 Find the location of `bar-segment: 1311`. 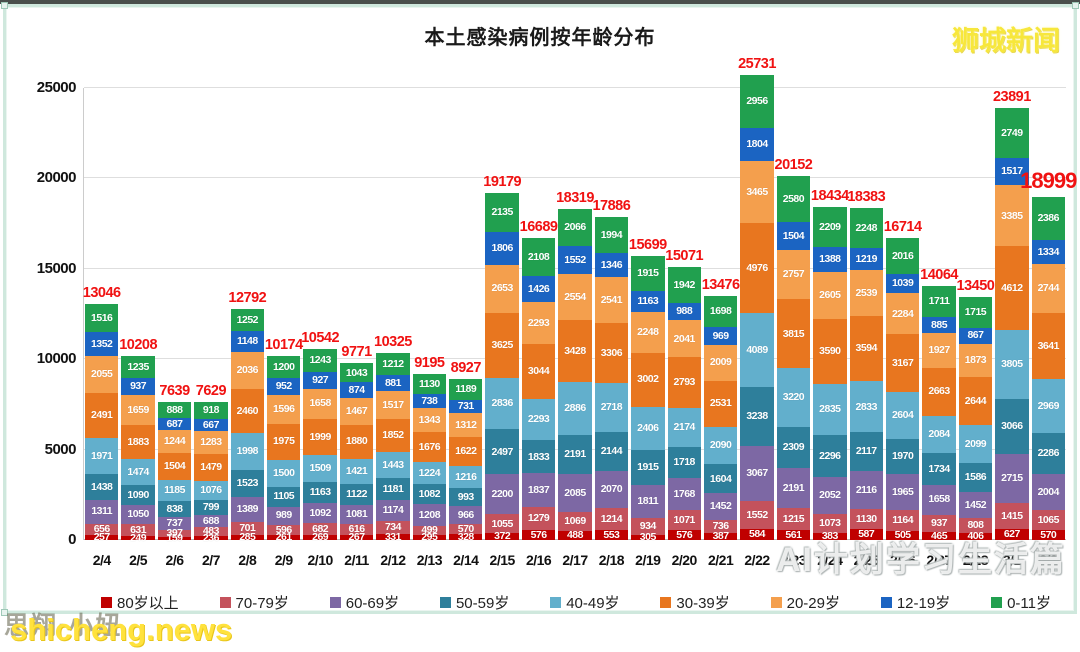

bar-segment: 1311 is located at coordinates (102, 511).